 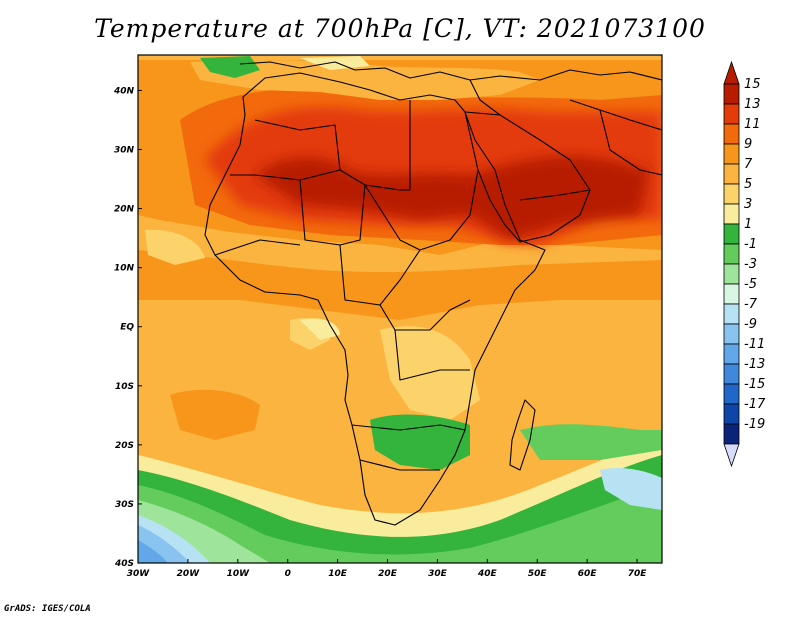 I want to click on colorbar-label: -13, so click(x=754, y=364).